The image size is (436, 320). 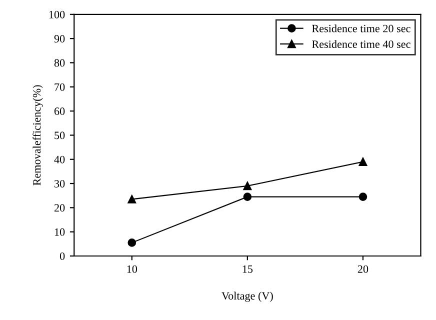 What do you see at coordinates (37, 135) in the screenshot?
I see `y-axis-title: Removalefficiency(%)` at bounding box center [37, 135].